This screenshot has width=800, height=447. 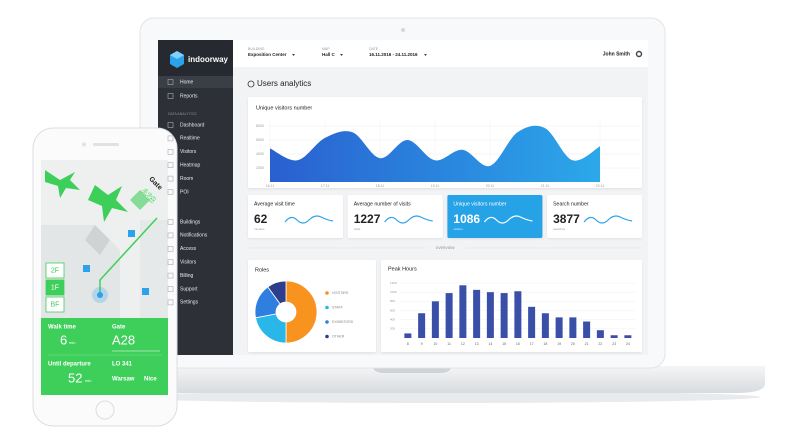 What do you see at coordinates (628, 344) in the screenshot?
I see `x-tick-label: 24` at bounding box center [628, 344].